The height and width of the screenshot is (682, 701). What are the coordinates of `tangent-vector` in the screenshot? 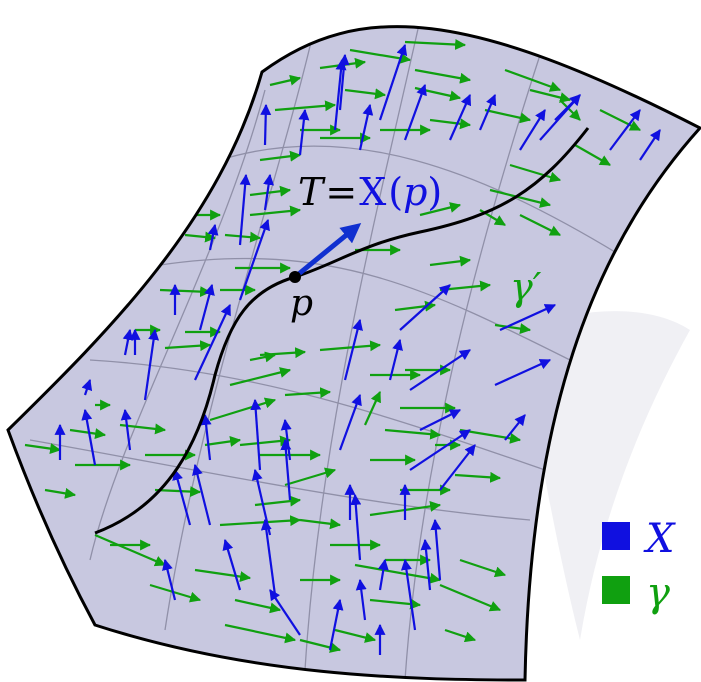 It's located at (327, 250).